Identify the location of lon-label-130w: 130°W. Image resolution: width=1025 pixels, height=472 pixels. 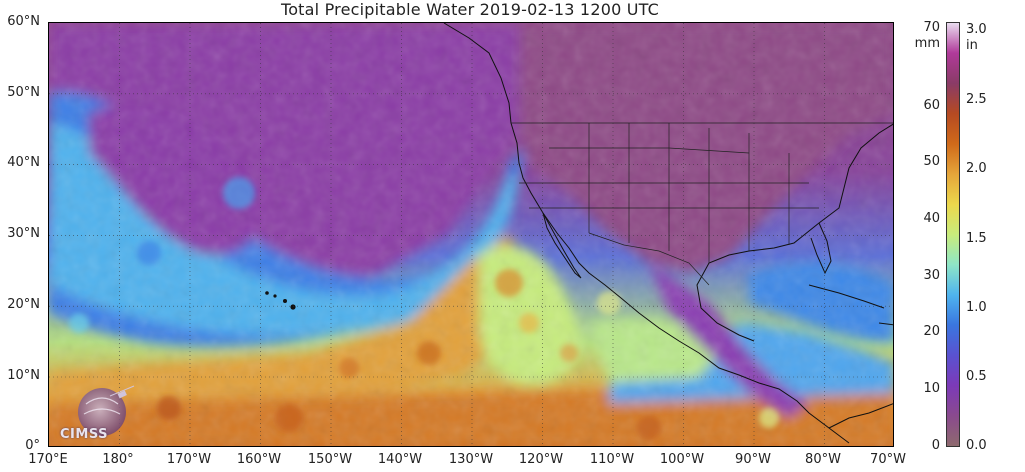
(471, 459).